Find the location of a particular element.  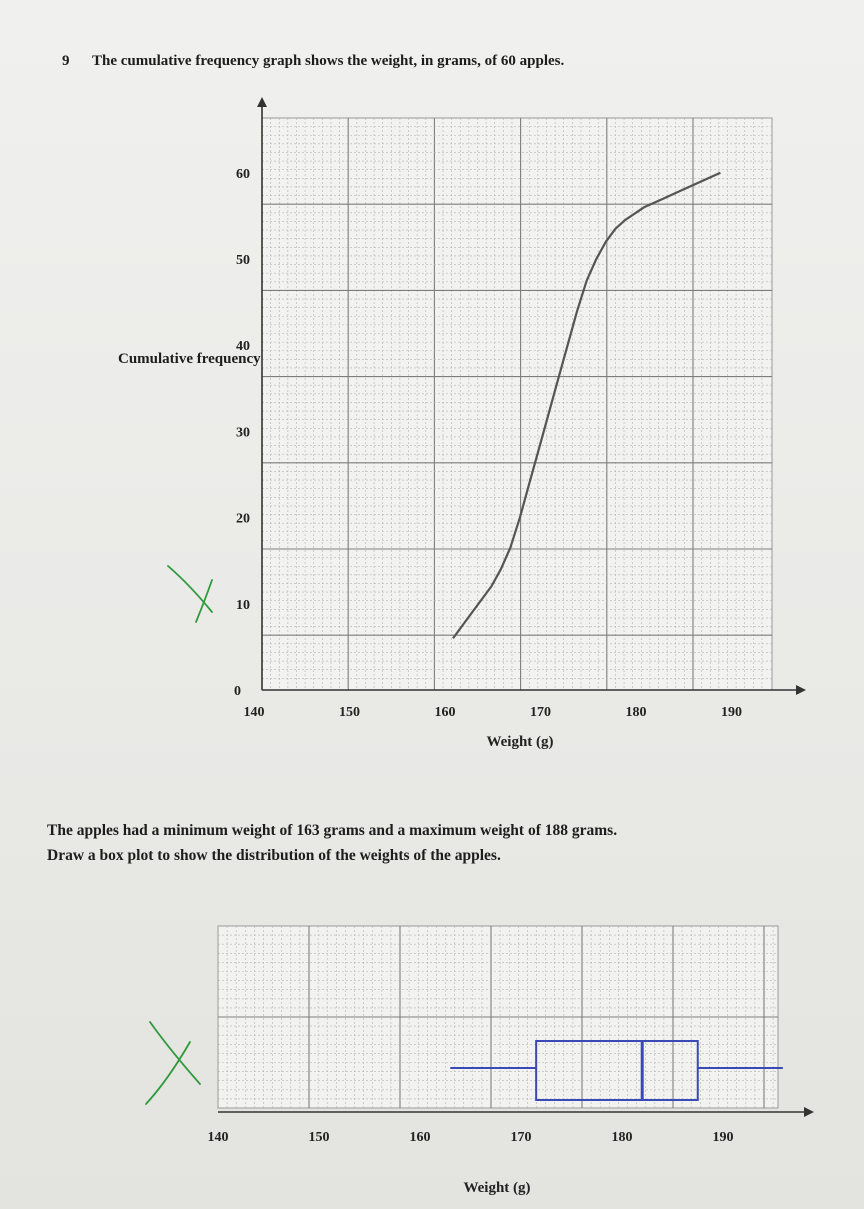

y-axis-label: Cumulative frequency is located at coordinates (189, 359).